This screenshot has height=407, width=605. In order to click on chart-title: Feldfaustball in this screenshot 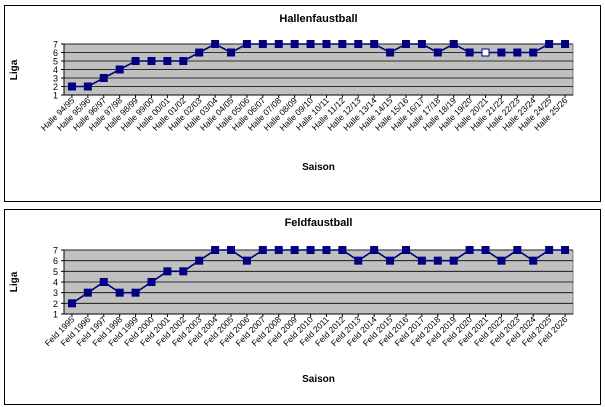, I will do `click(319, 223)`.